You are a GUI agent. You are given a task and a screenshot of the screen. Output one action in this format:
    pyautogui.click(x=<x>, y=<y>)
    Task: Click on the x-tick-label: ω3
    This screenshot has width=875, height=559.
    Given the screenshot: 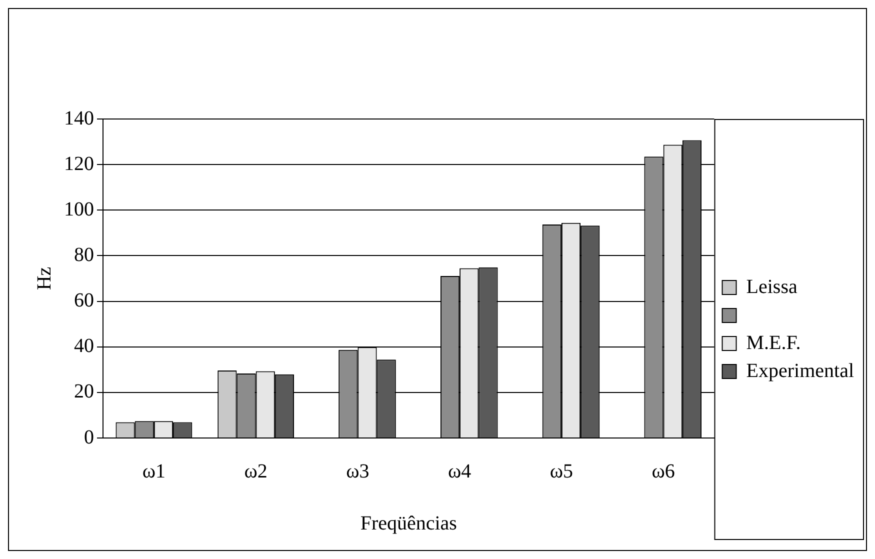 What is the action you would take?
    pyautogui.click(x=358, y=471)
    